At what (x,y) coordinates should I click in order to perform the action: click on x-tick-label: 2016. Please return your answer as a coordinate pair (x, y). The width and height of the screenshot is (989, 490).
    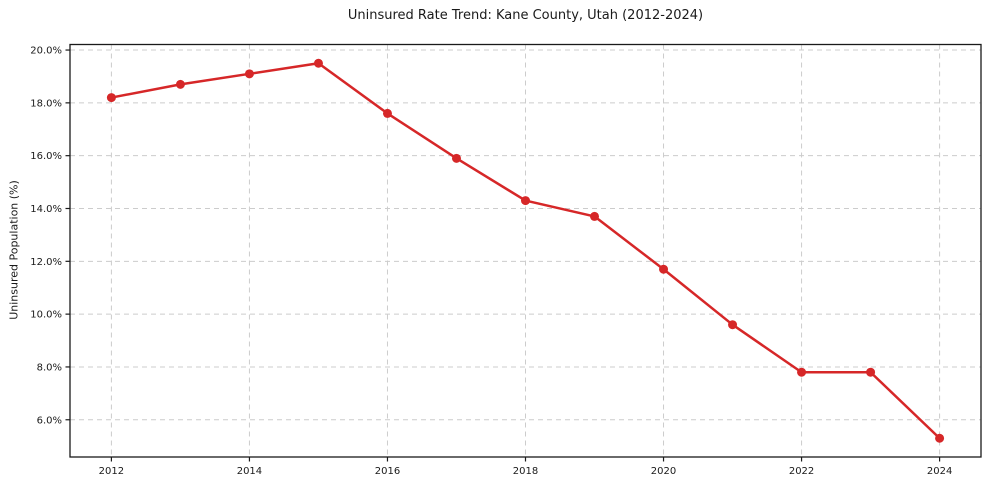
    Looking at the image, I should click on (387, 471).